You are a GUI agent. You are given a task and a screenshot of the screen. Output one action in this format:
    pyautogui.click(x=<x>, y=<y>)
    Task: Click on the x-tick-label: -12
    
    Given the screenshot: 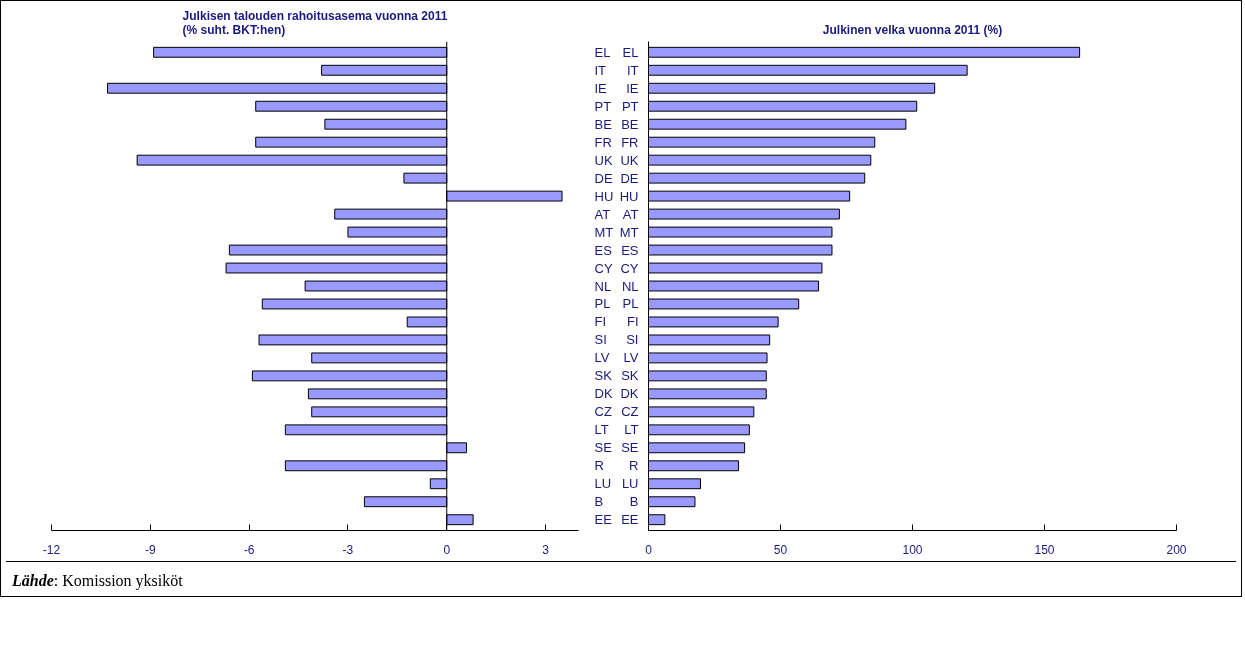 What is the action you would take?
    pyautogui.click(x=51, y=549)
    